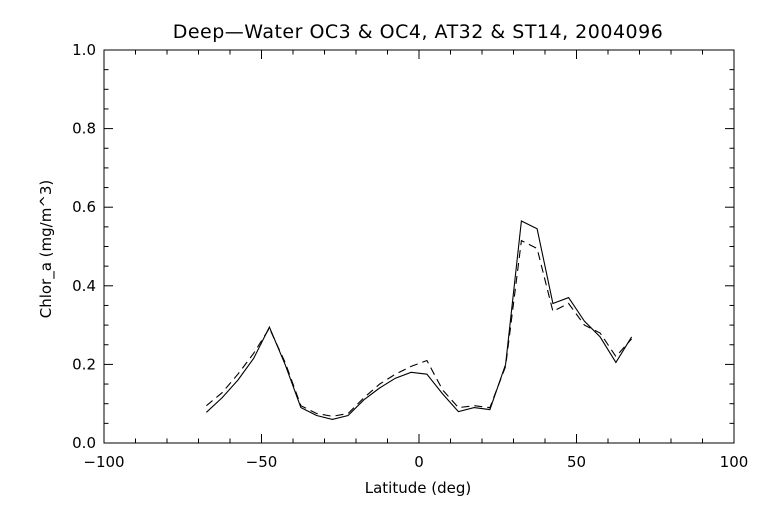 The width and height of the screenshot is (768, 512). I want to click on y-tick-label: 0.8, so click(84, 129).